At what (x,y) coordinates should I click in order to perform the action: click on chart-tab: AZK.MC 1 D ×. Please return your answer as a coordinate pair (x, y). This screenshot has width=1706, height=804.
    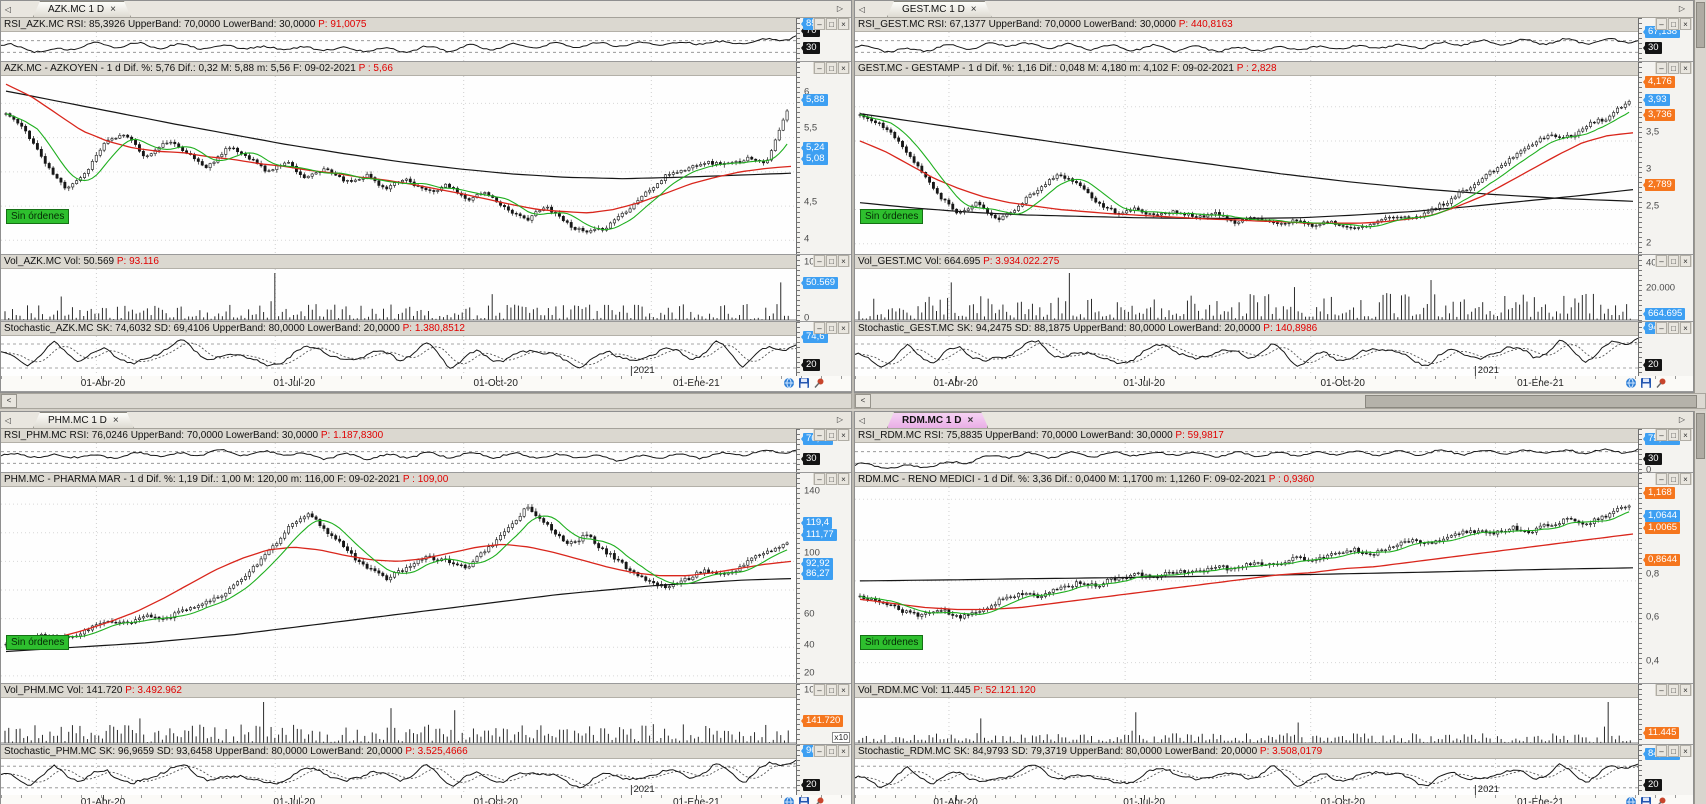
    Looking at the image, I should click on (82, 9).